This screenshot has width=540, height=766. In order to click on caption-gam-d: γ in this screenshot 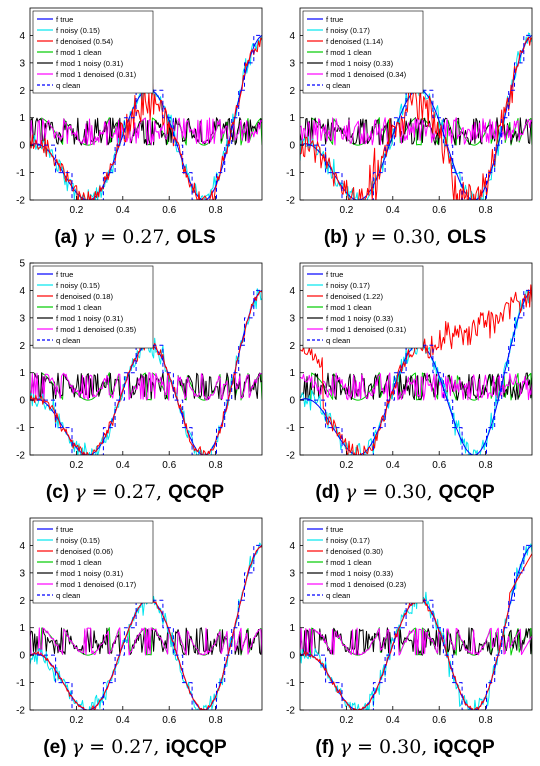, I will do `click(350, 492)`.